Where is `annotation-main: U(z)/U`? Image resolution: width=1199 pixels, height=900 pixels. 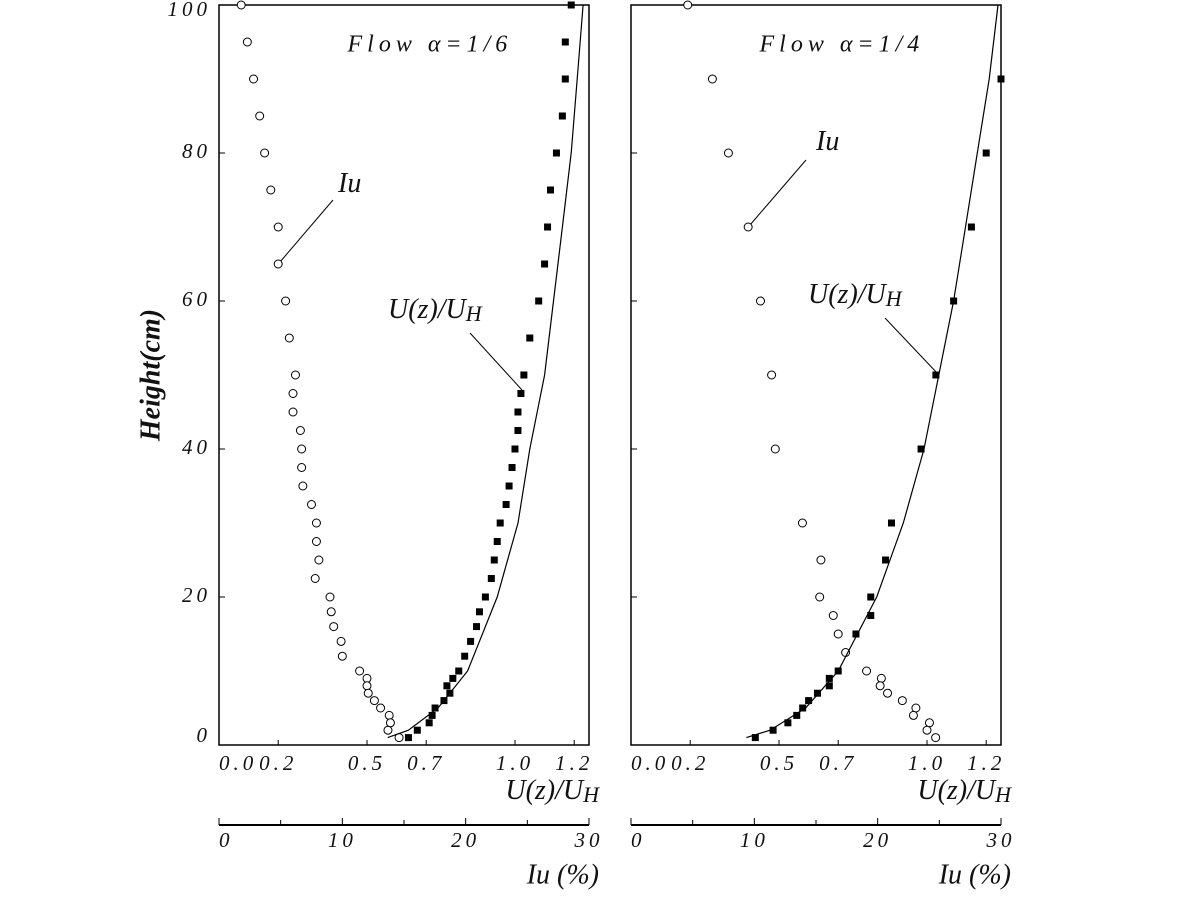
annotation-main: U(z)/U is located at coordinates (848, 294).